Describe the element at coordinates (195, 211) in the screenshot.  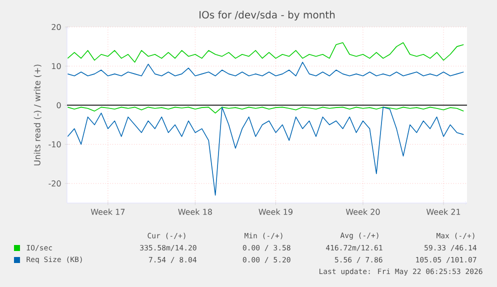
I see `x-tick-label: Week 18` at that location.